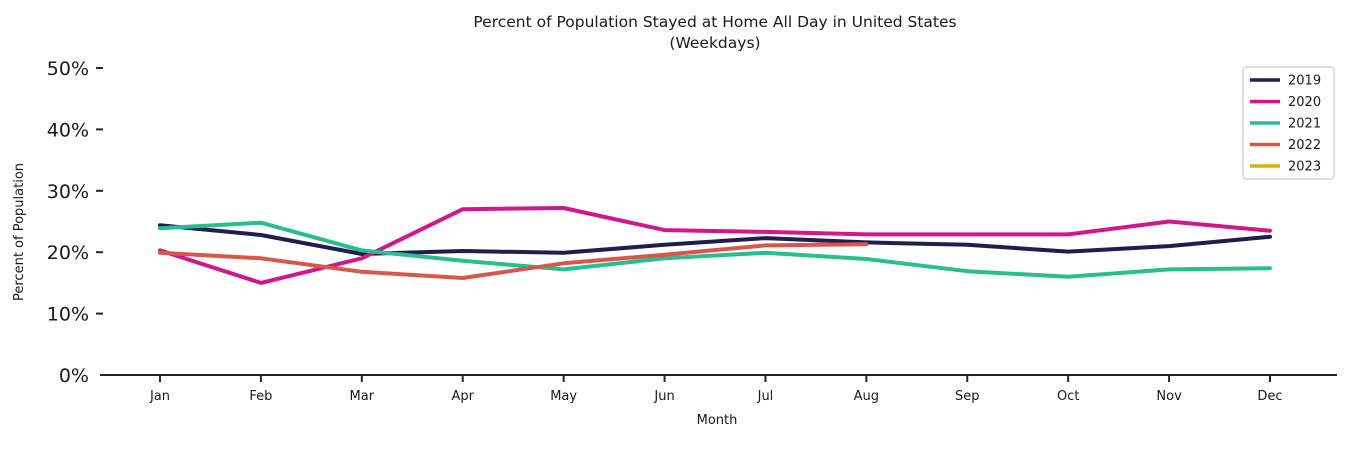 The height and width of the screenshot is (450, 1350). I want to click on y-axis-ticks: 0% 10% 20% 30% 40% 50%, so click(75, 222).